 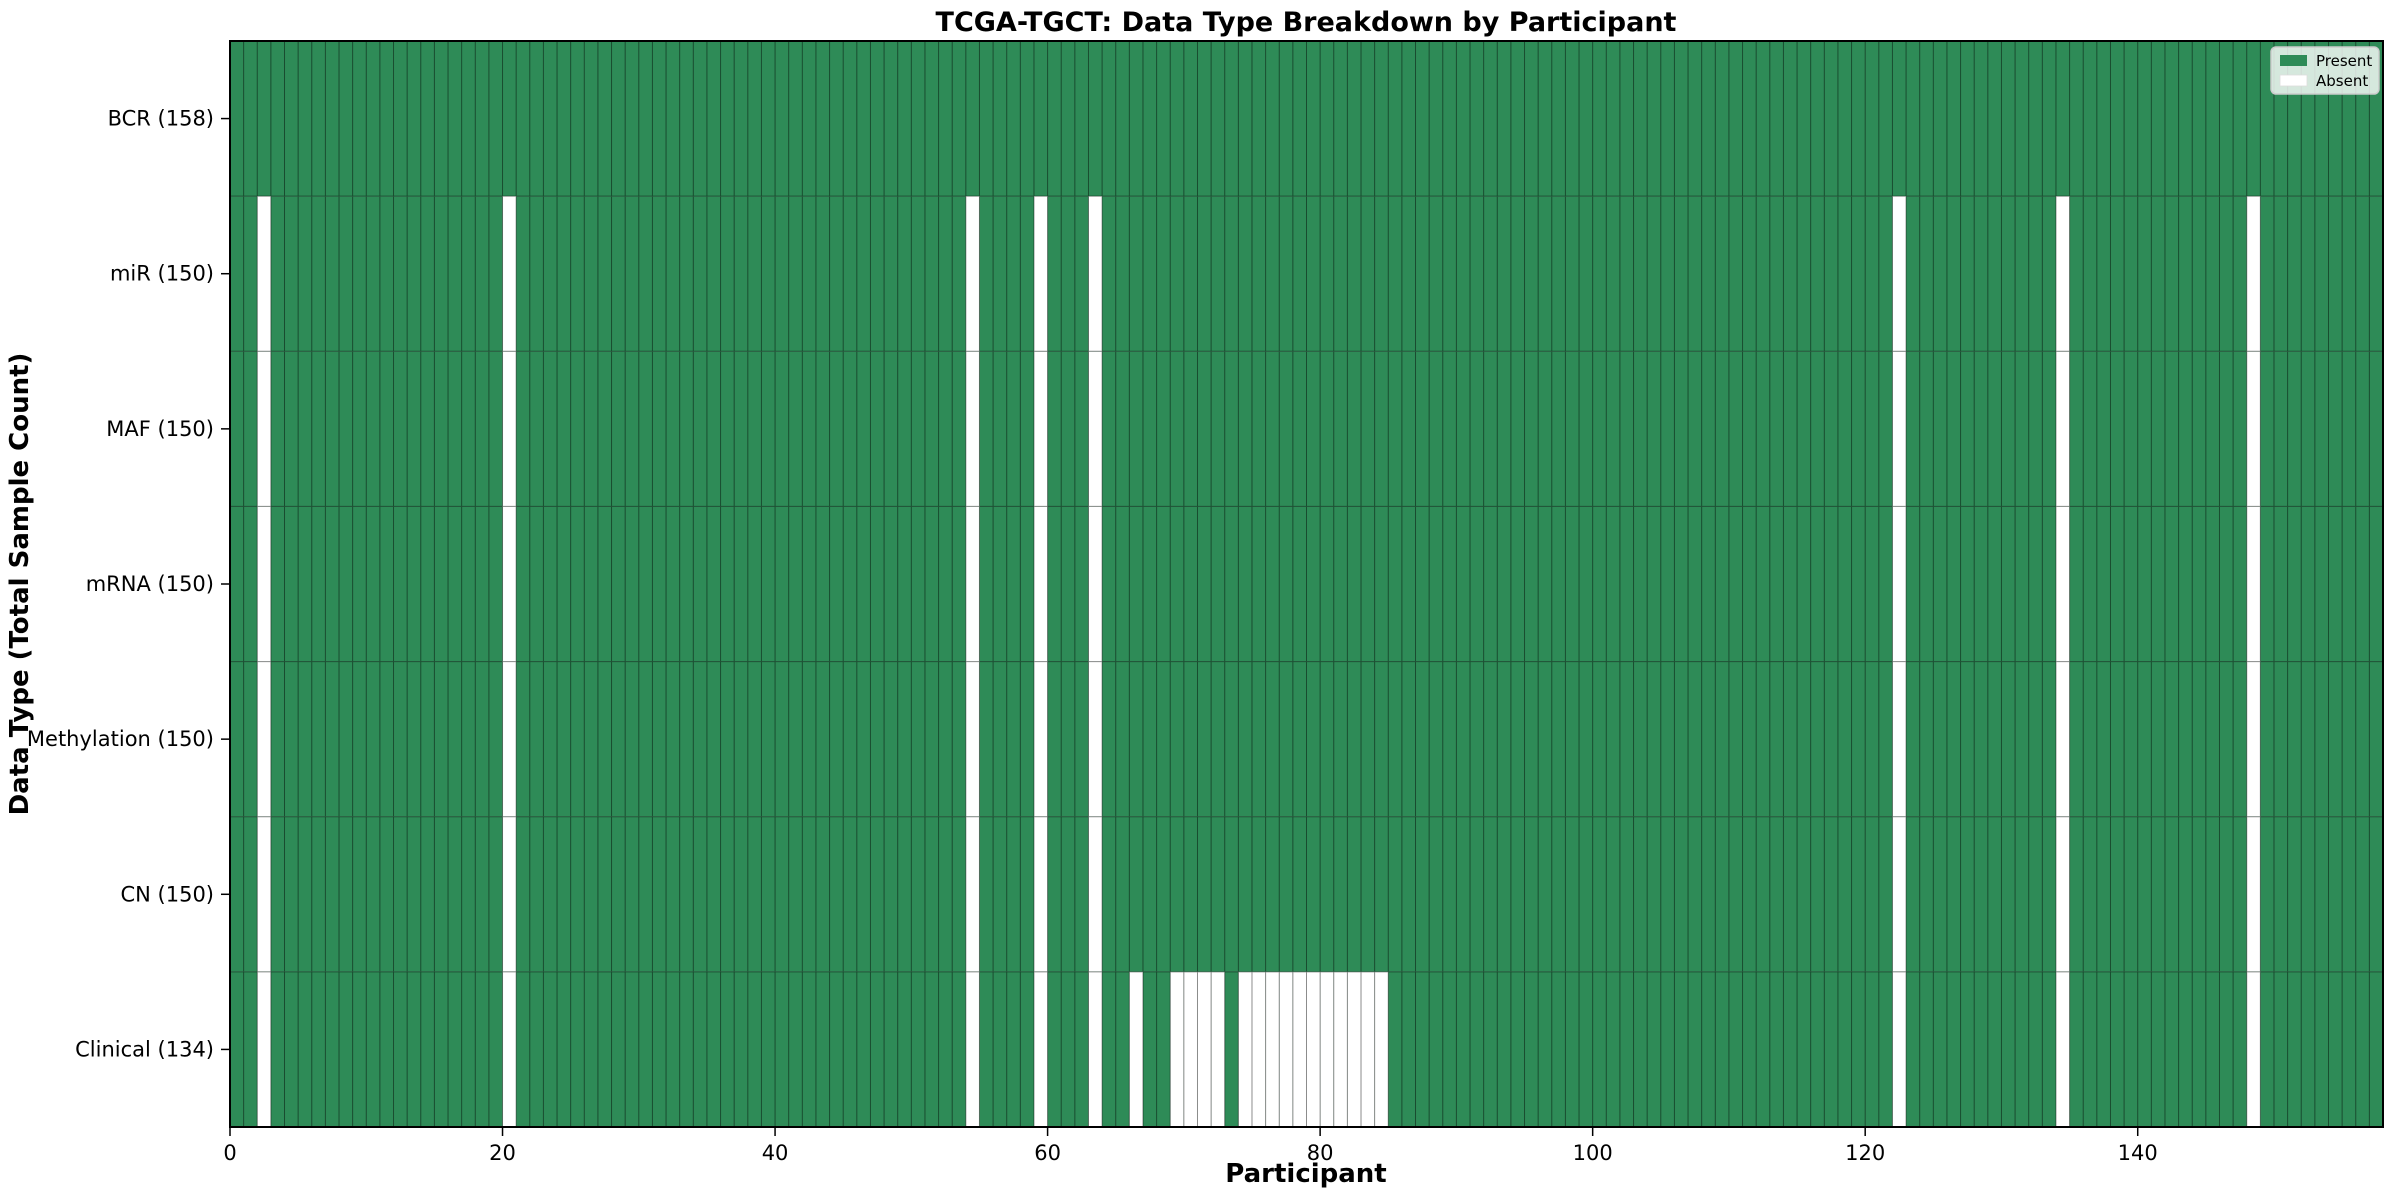 I want to click on y-axis-label: Data Type (Total Sample Count), so click(x=20, y=584).